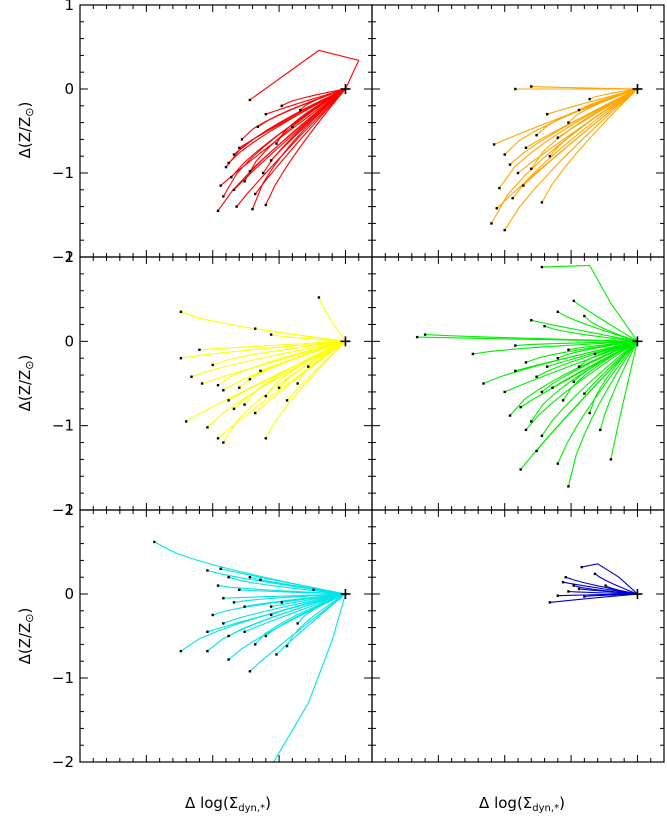  I want to click on x-label-sub: dyn,*, so click(251, 808).